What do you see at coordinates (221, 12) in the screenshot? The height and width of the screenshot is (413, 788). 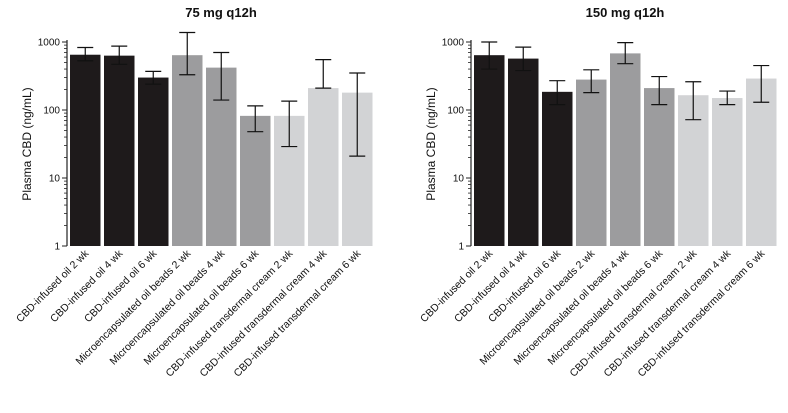 I see `chart-title: 75 mg q12h` at bounding box center [221, 12].